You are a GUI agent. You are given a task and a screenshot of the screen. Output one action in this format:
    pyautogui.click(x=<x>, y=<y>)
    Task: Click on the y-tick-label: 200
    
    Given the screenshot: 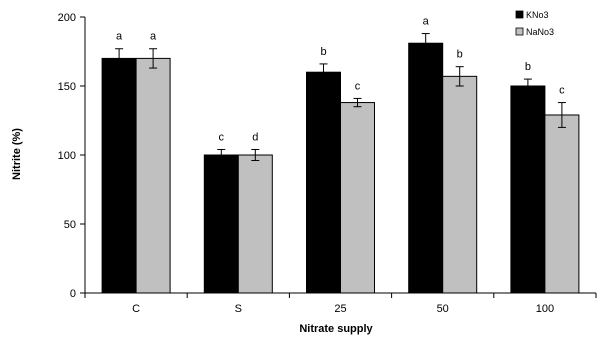 What is the action you would take?
    pyautogui.click(x=67, y=18)
    